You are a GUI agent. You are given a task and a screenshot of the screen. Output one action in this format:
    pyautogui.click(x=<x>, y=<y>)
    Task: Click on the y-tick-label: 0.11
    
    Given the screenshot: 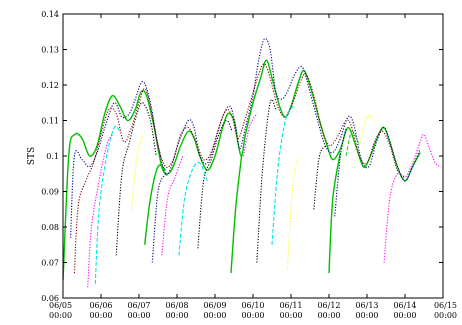 What is the action you would take?
    pyautogui.click(x=50, y=121)
    